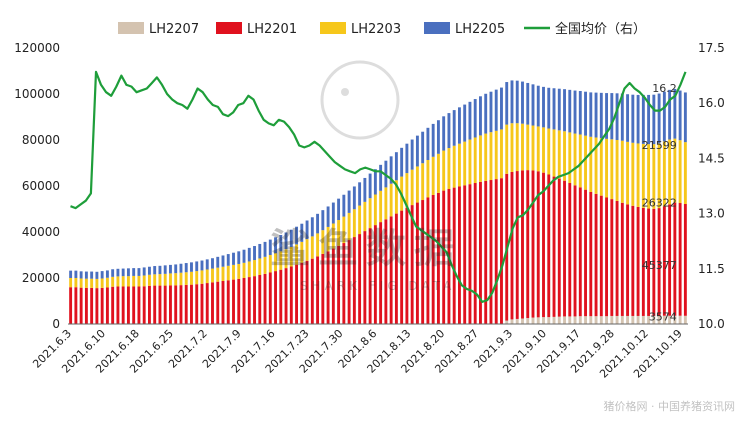 The height and width of the screenshot is (423, 744). I want to click on y-tick-label: 100000, so click(37, 94).